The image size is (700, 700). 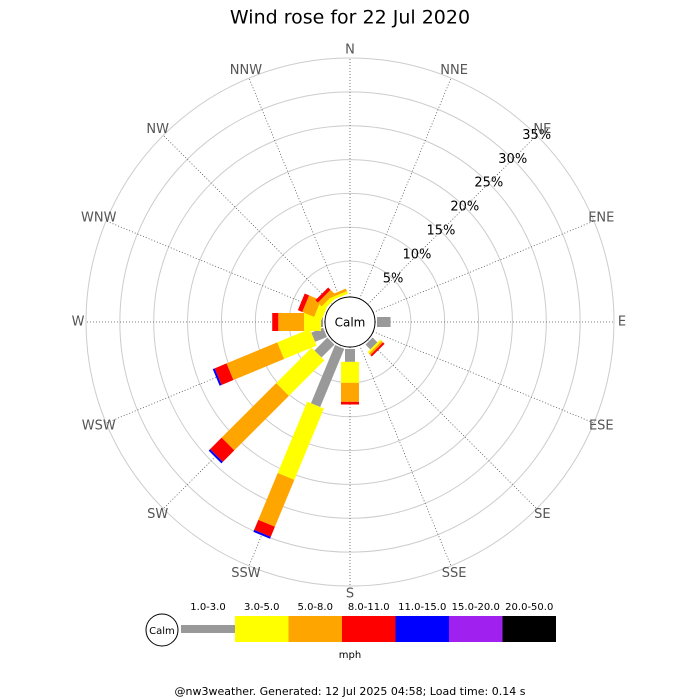 I want to click on direction-label: ENE, so click(x=601, y=217).